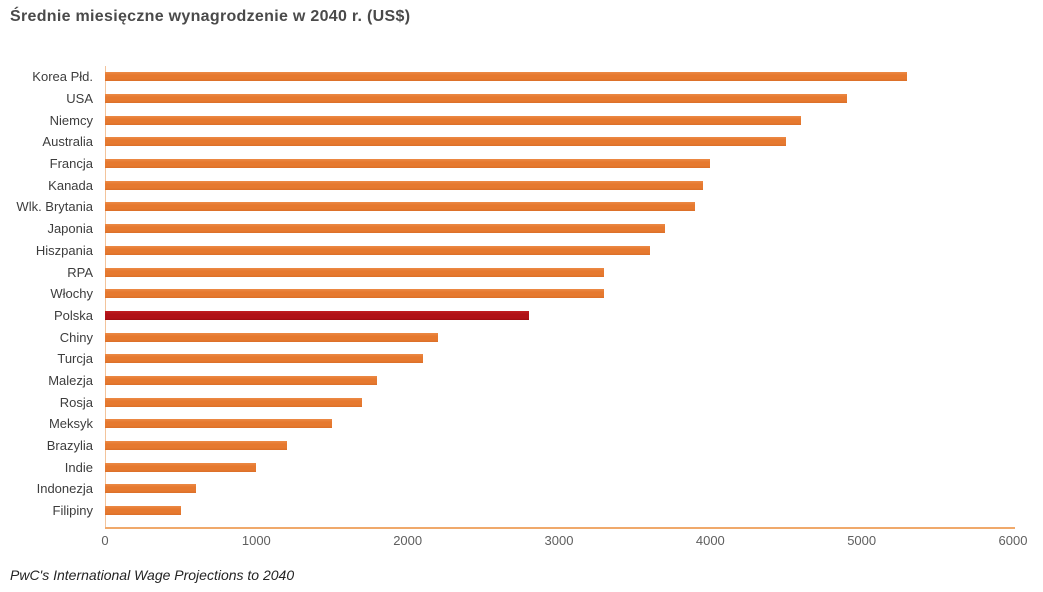 The height and width of the screenshot is (592, 1043). I want to click on x-tick-label: 0, so click(105, 540).